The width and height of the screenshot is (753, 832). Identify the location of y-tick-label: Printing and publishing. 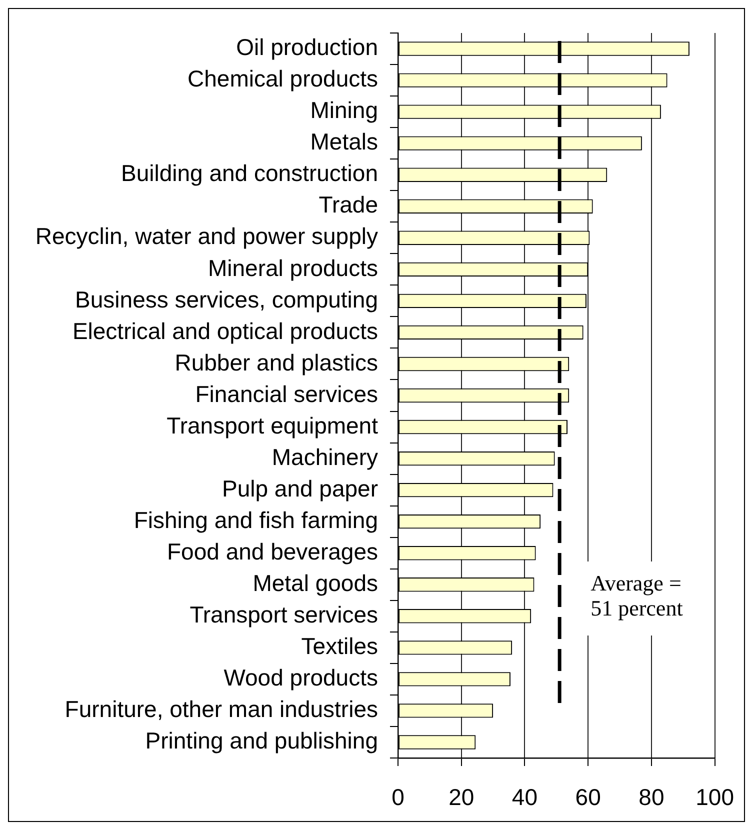
(261, 741).